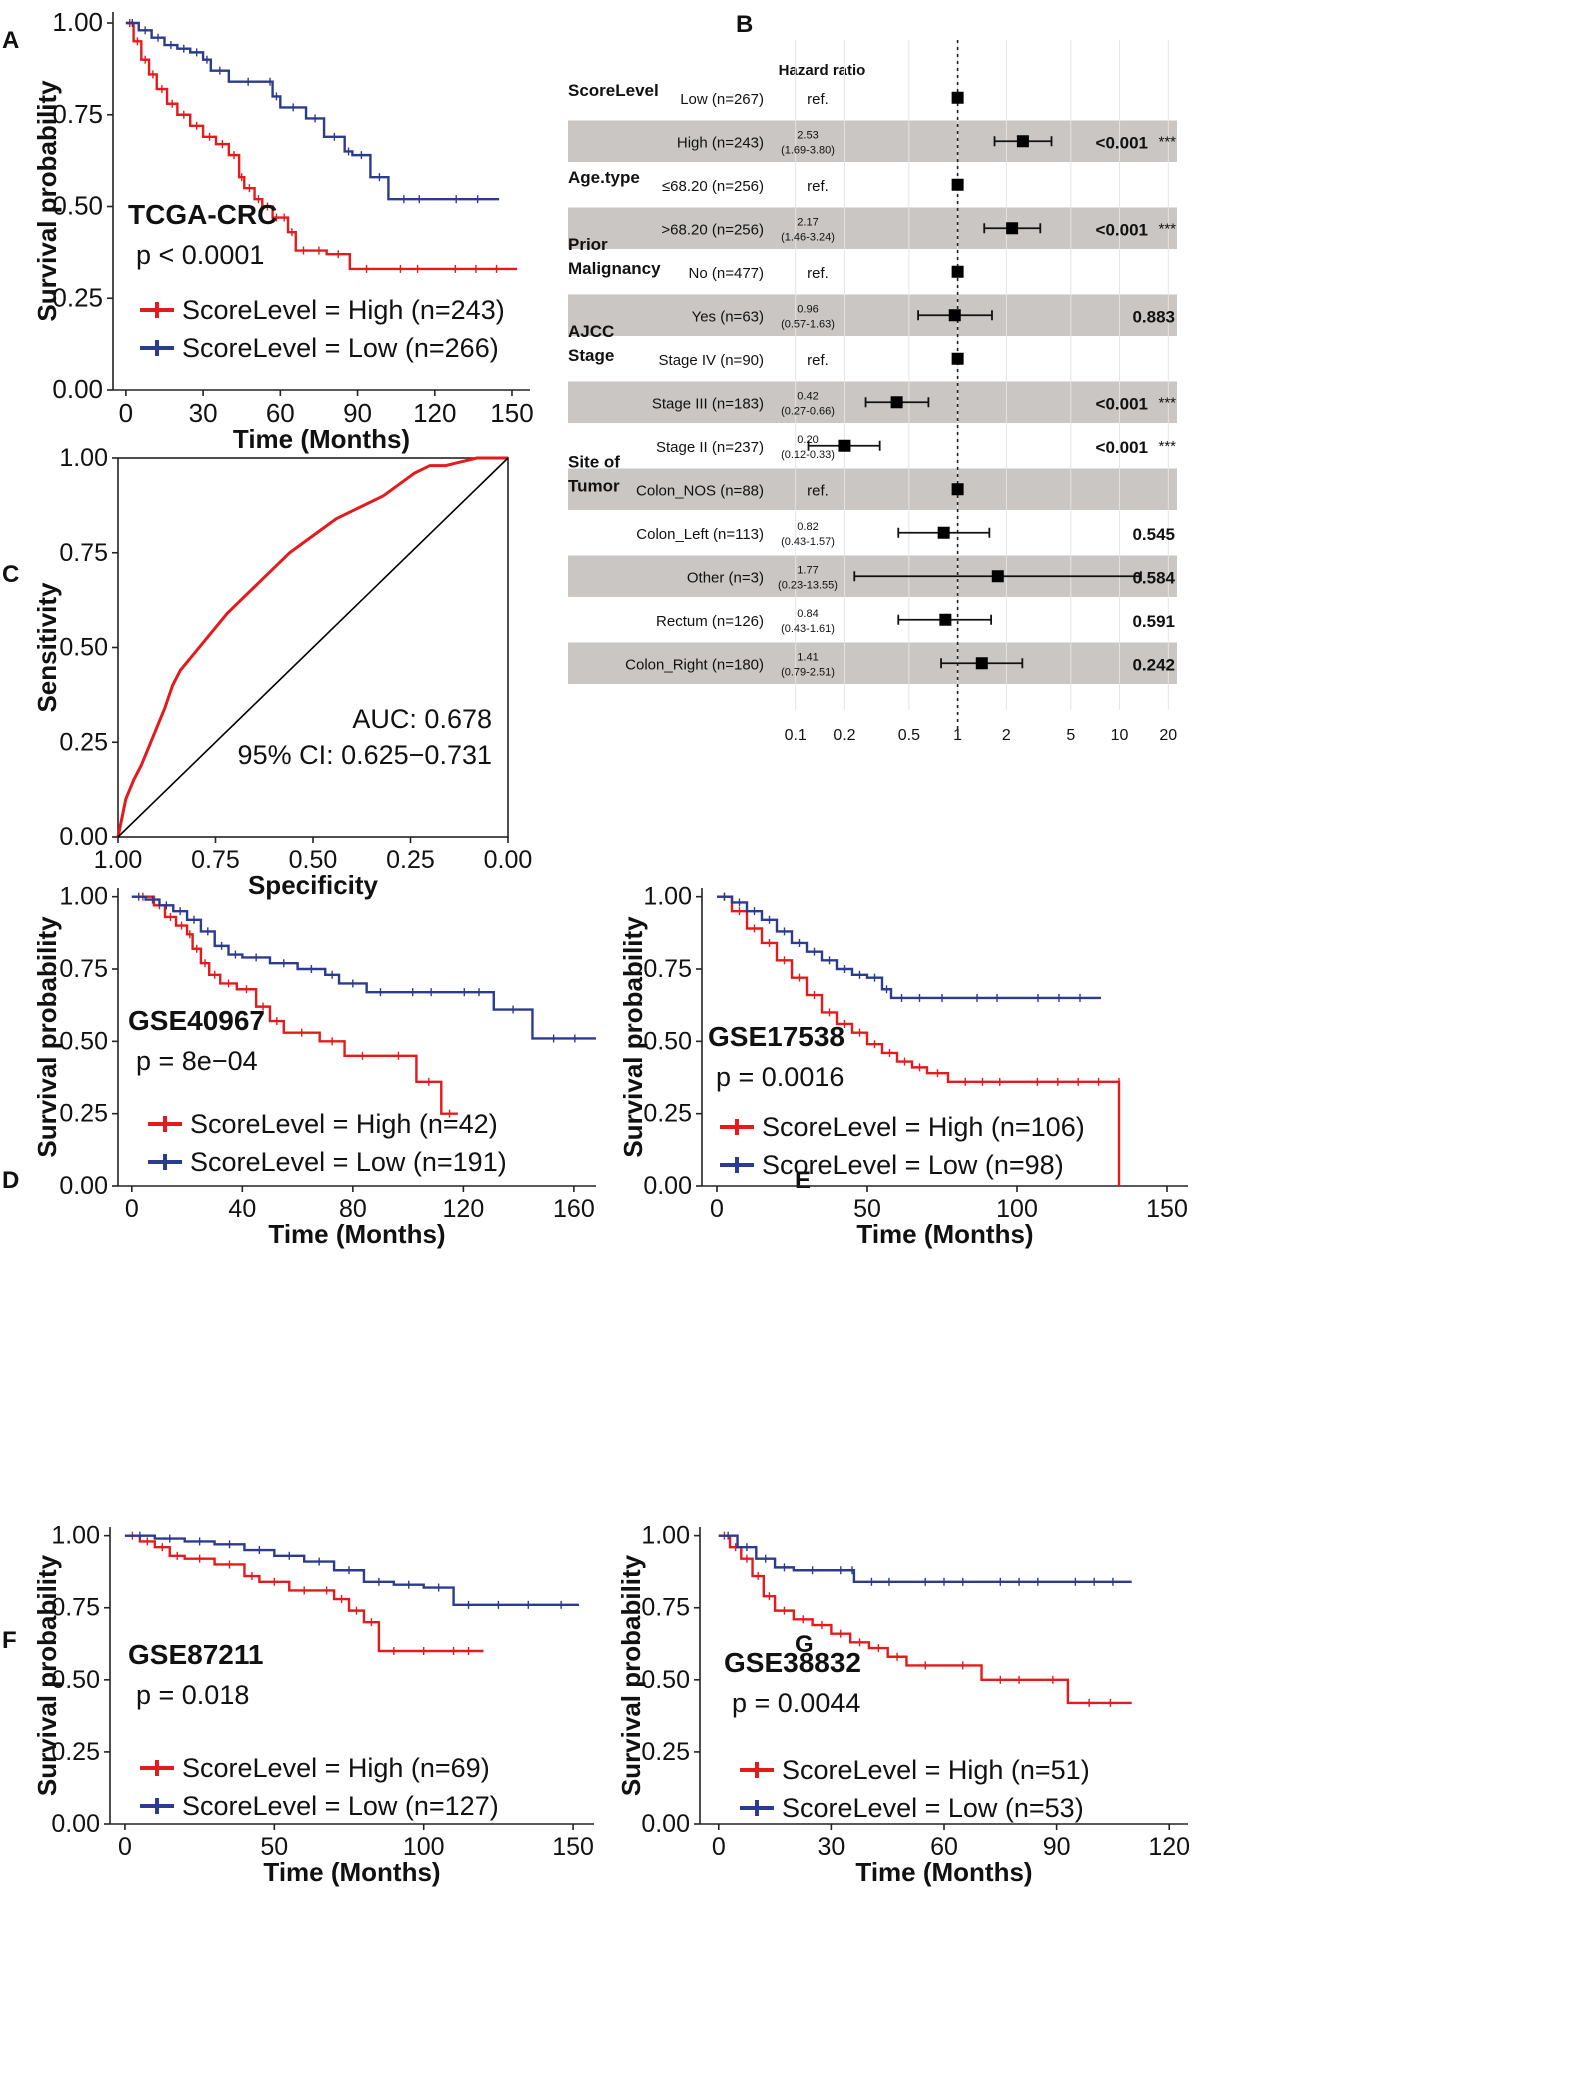 This screenshot has width=1585, height=2090. What do you see at coordinates (808, 150) in the screenshot?
I see `forest-ci-value: (1.69-3.80)` at bounding box center [808, 150].